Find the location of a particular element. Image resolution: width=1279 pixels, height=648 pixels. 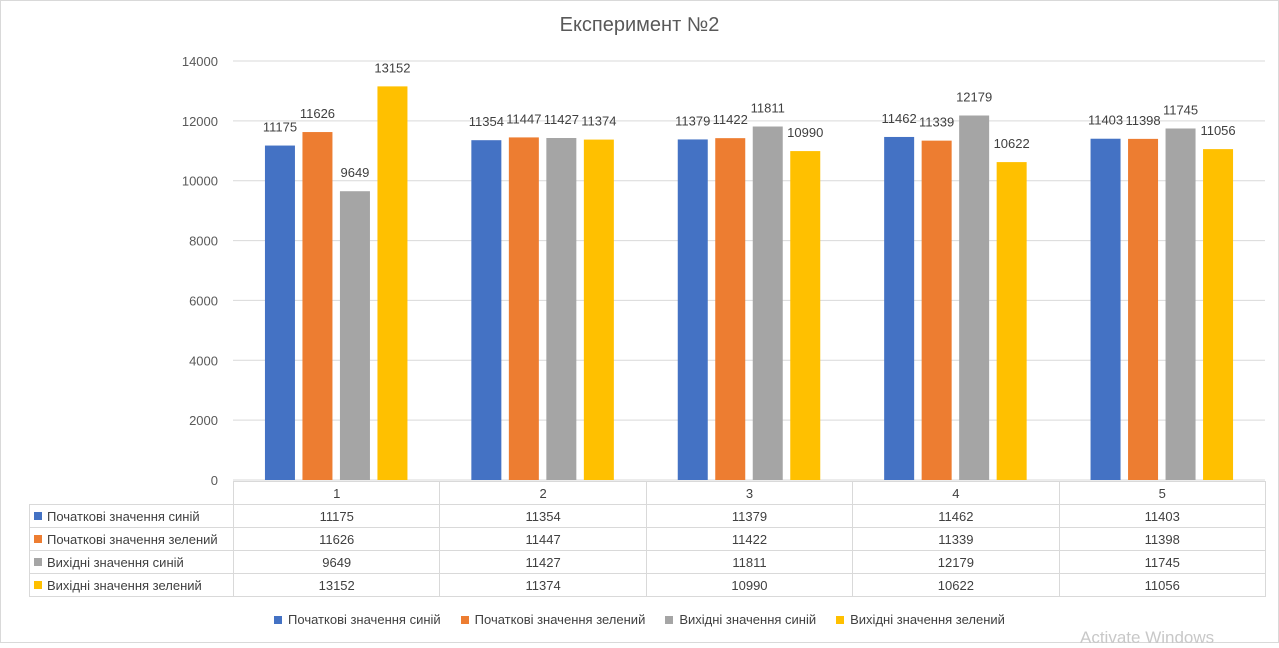

legend-label: Вихідні значення зелений is located at coordinates (927, 619).